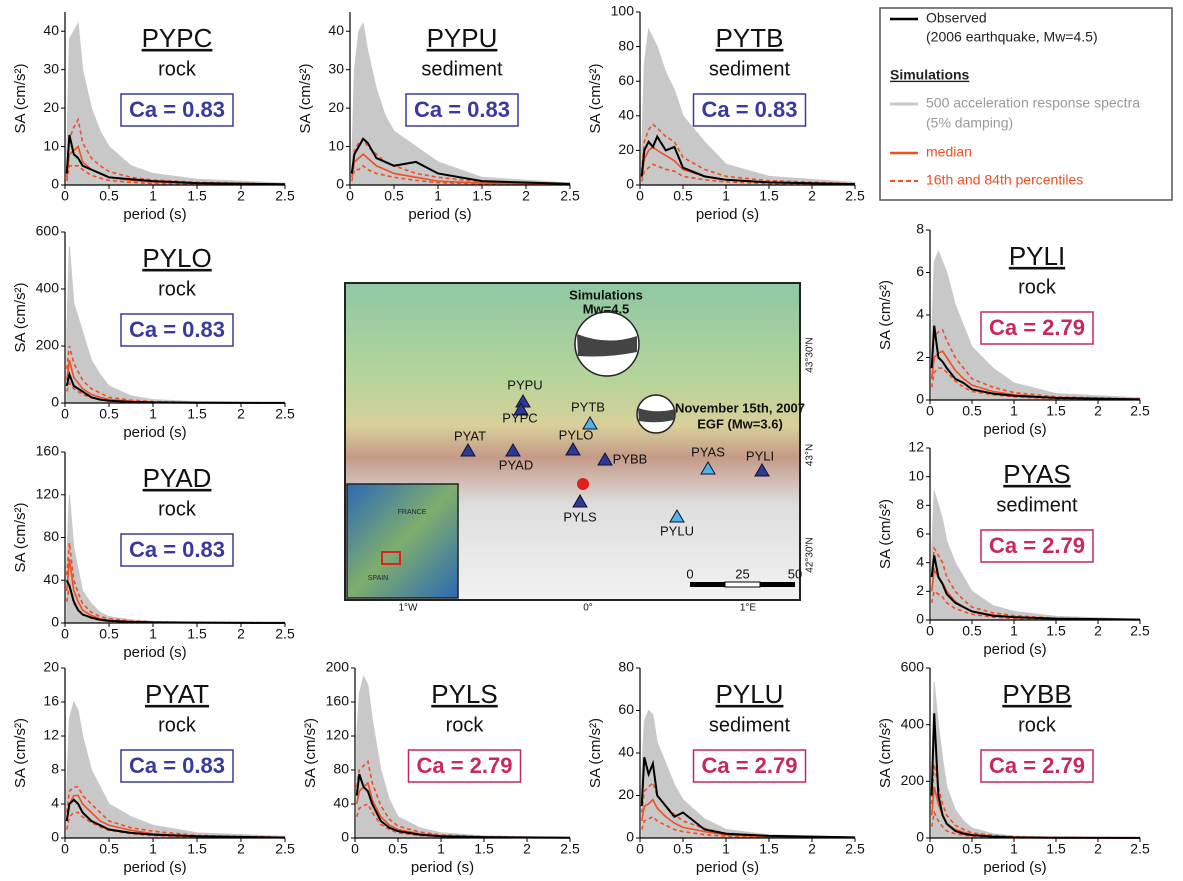 This screenshot has width=1183, height=881. What do you see at coordinates (748, 608) in the screenshot?
I see `longitude-label: 1°E` at bounding box center [748, 608].